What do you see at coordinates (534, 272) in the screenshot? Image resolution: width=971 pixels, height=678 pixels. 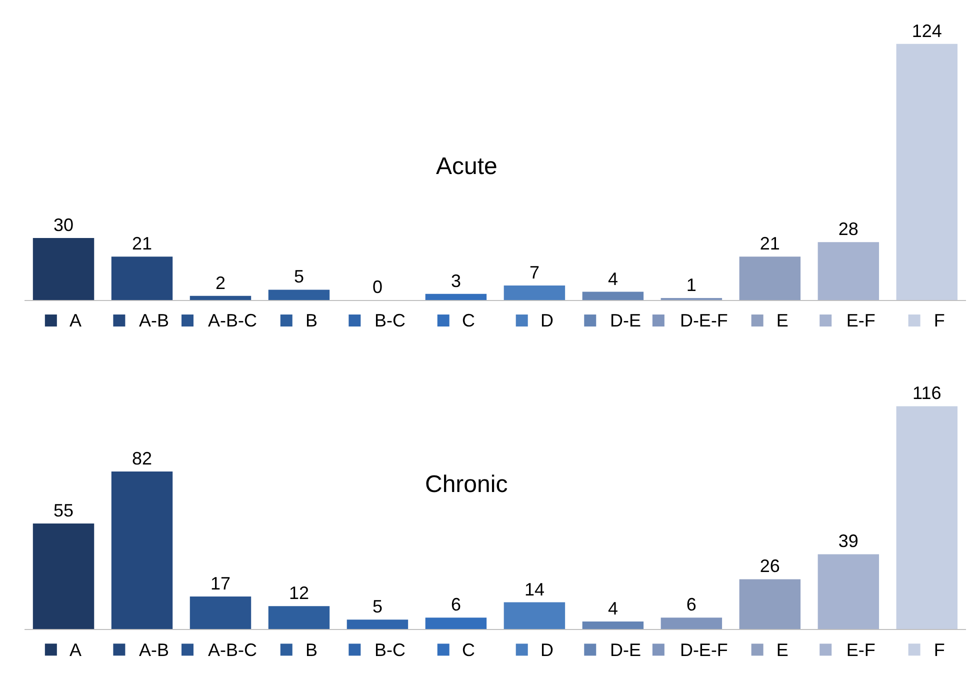 I see `data-label: 7` at bounding box center [534, 272].